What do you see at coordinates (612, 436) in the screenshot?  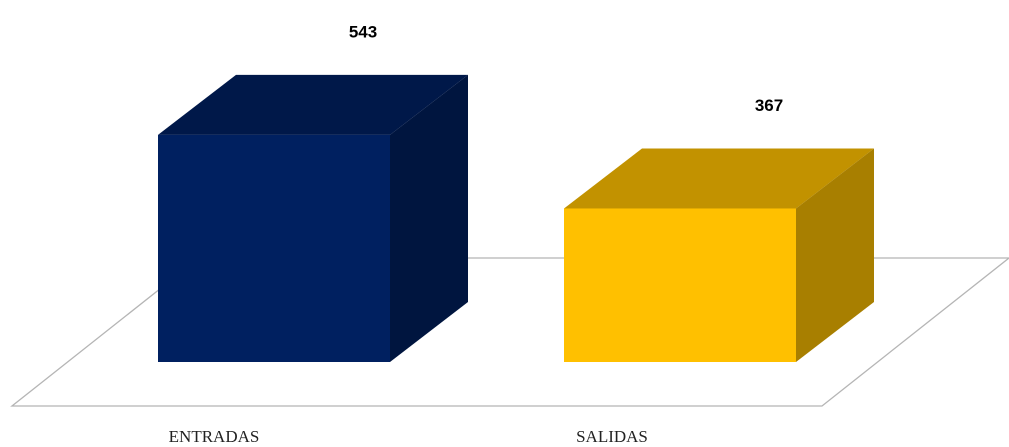 I see `x-tick-label: SALIDAS` at bounding box center [612, 436].